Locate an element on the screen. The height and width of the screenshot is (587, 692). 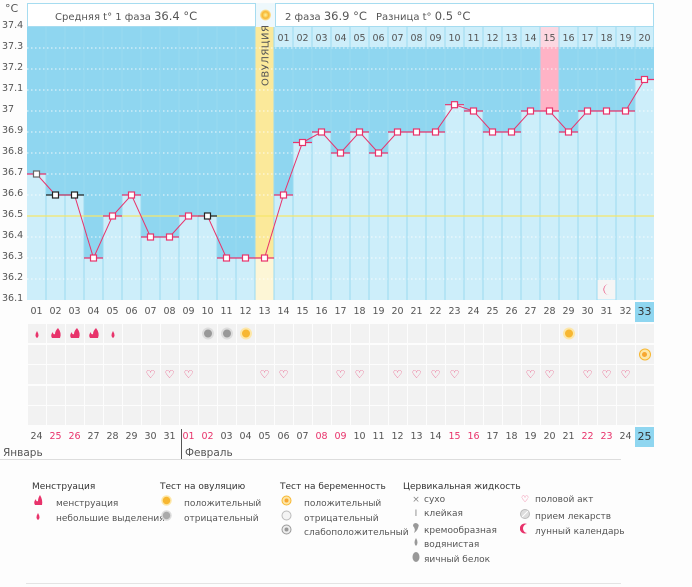
legend-label: клейкая is located at coordinates (443, 514).